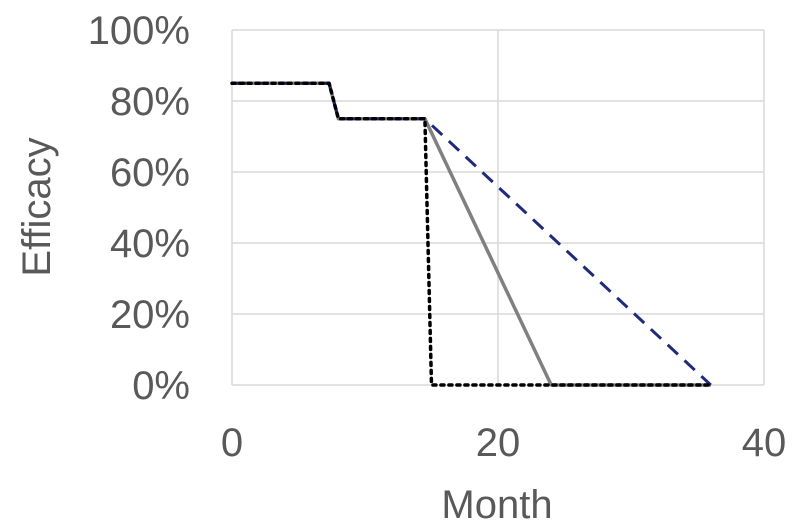 The height and width of the screenshot is (524, 792). I want to click on y-tick-label: 80%, so click(150, 102).